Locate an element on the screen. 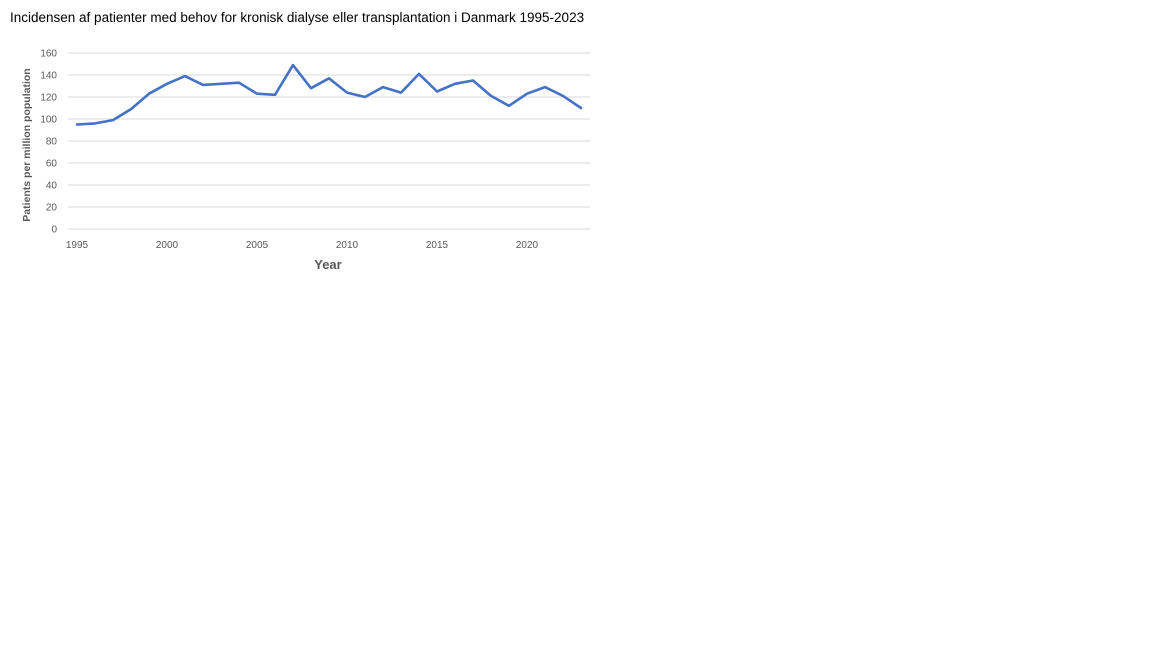  gridlines is located at coordinates (329, 141).